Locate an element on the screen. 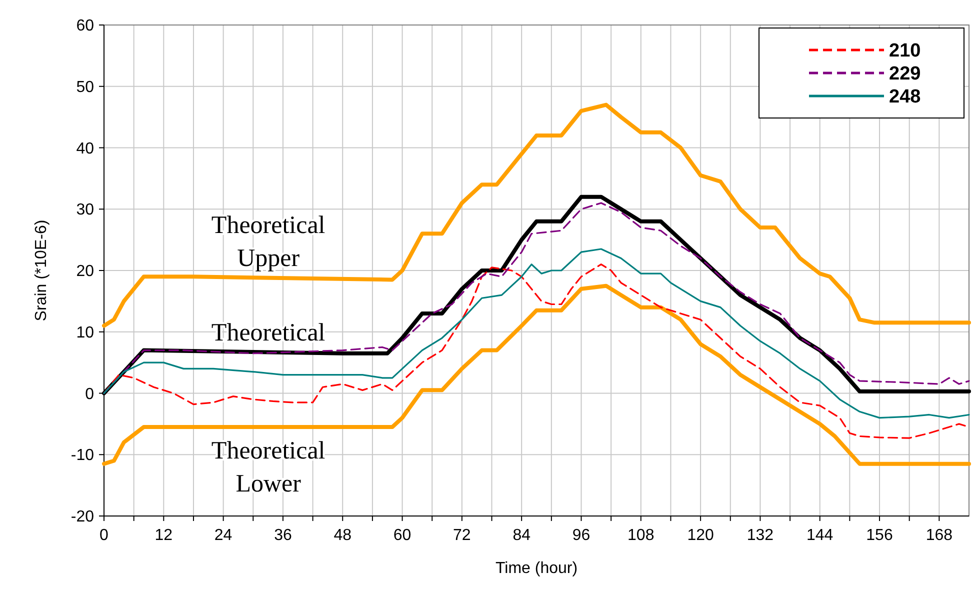 Image resolution: width=979 pixels, height=616 pixels. y-tick-label: 20 is located at coordinates (85, 271).